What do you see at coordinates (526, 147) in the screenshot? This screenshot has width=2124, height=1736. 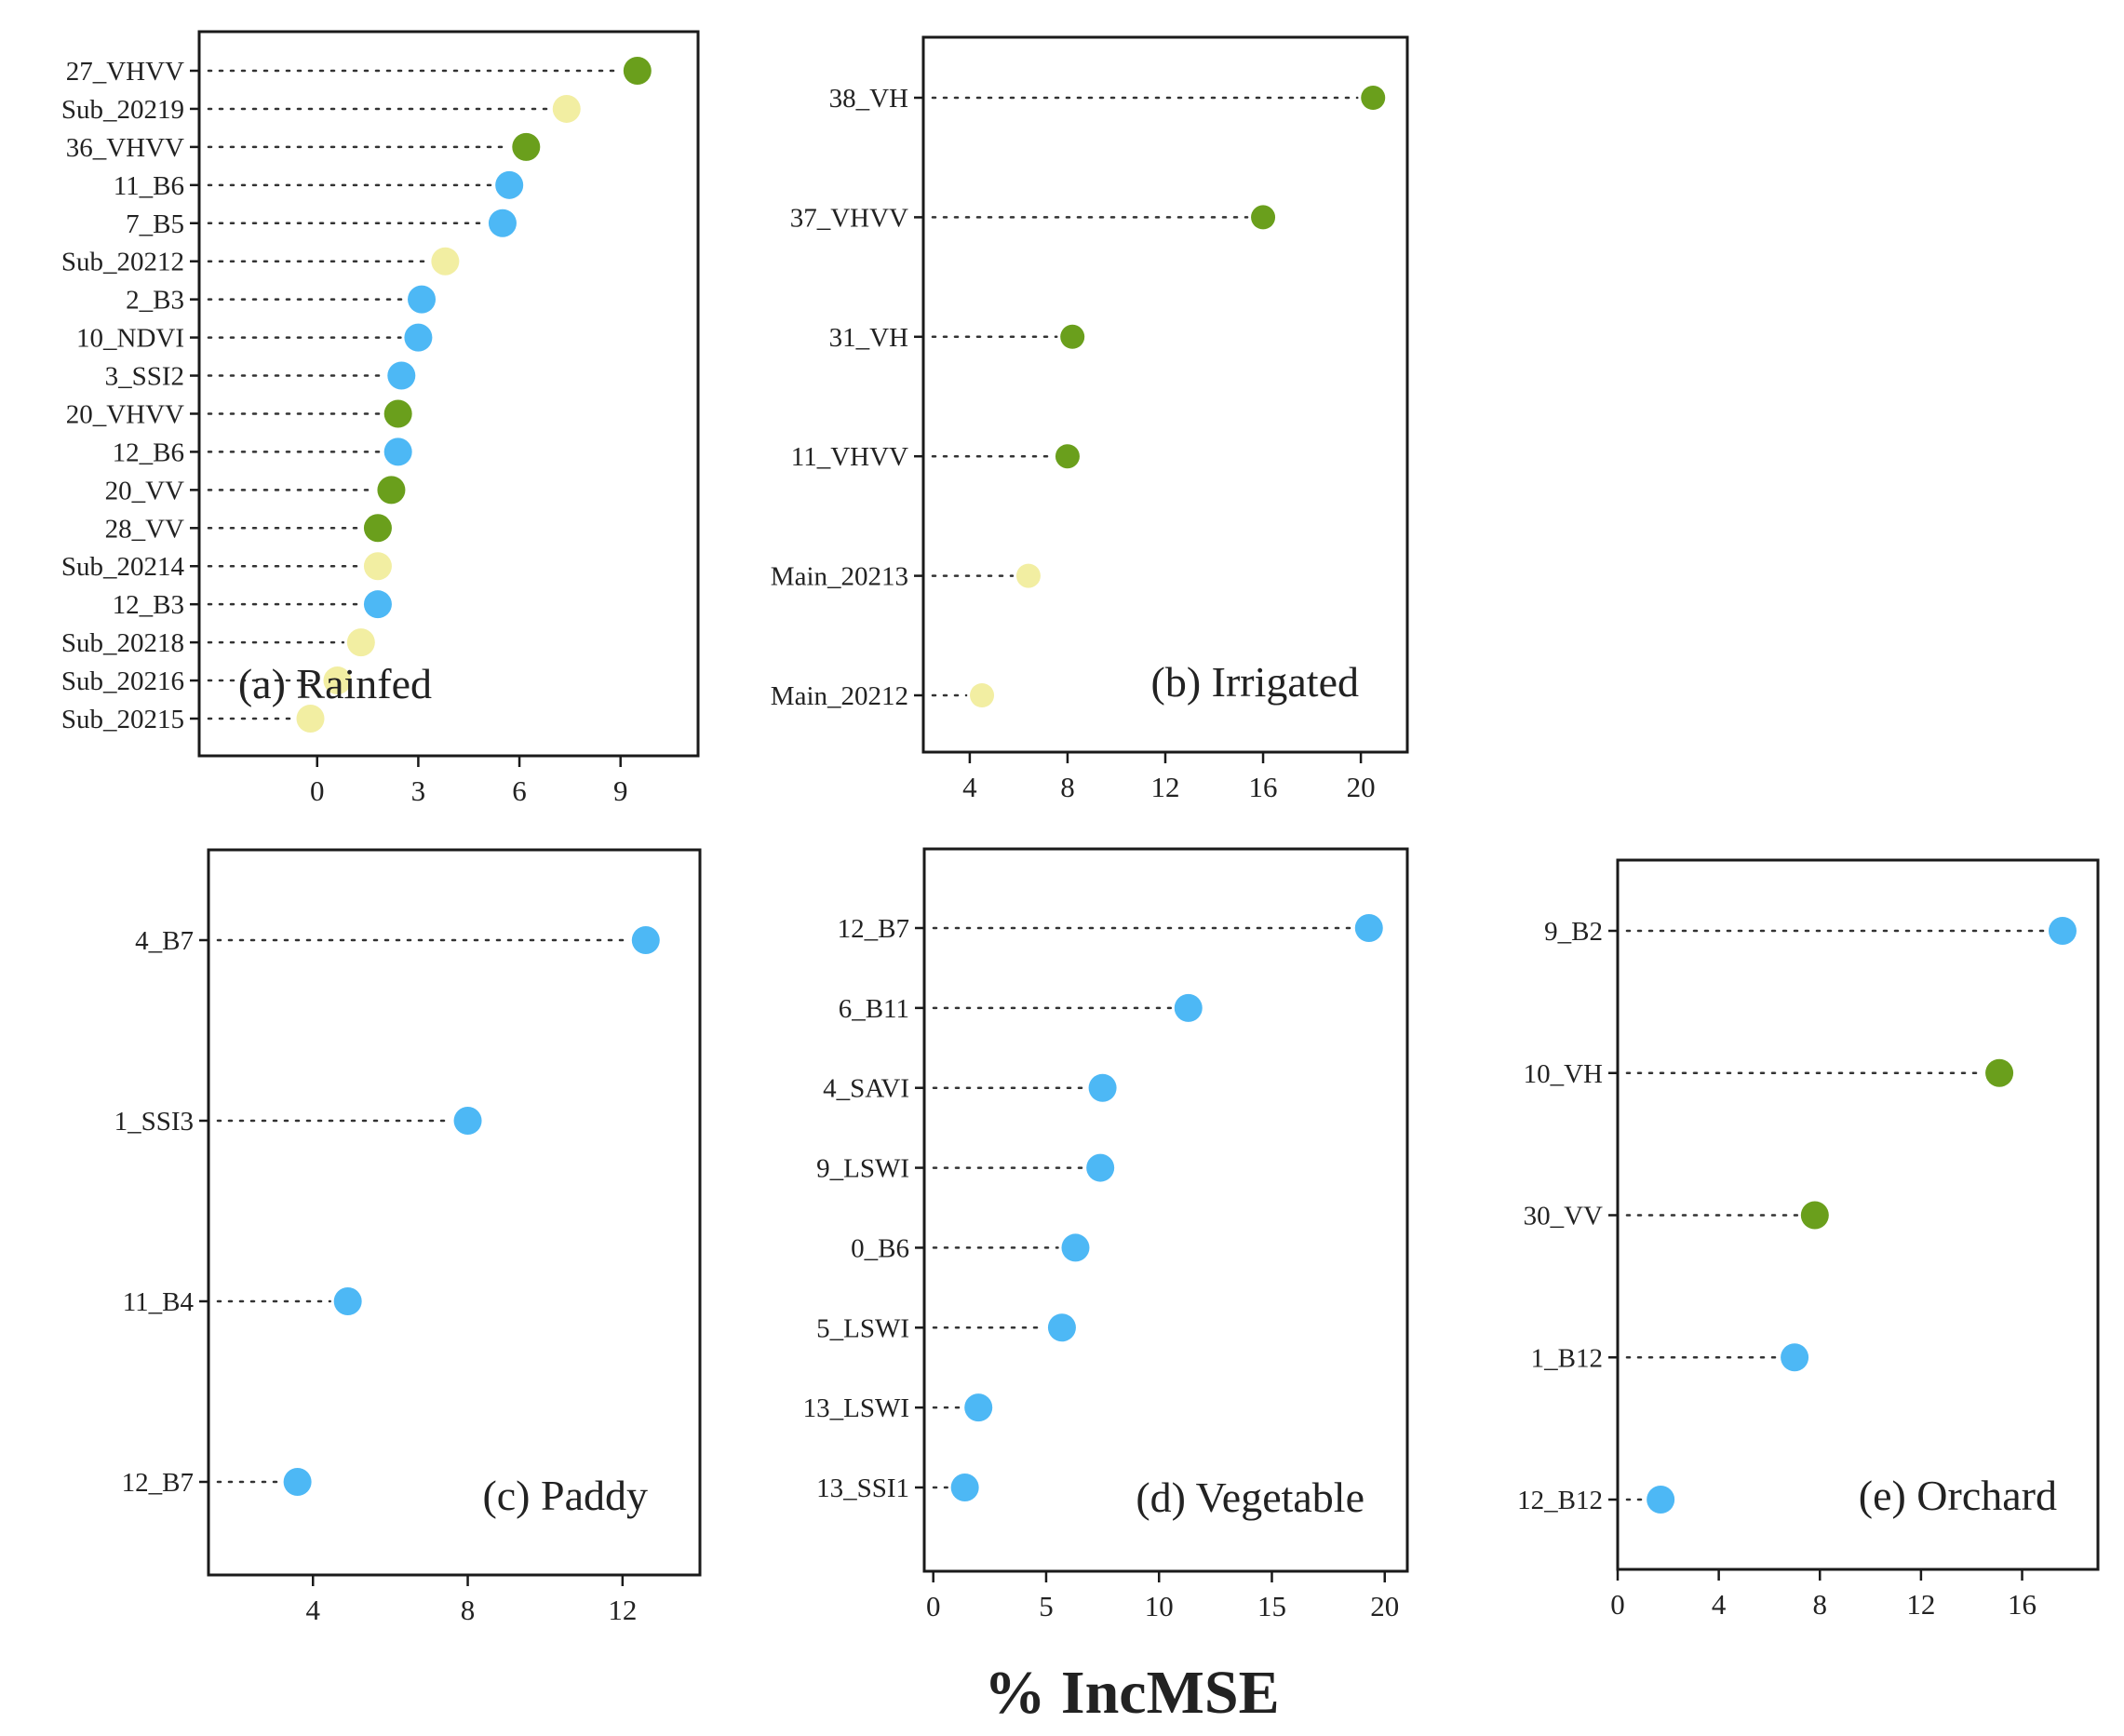 I see `point-36-vhvv` at bounding box center [526, 147].